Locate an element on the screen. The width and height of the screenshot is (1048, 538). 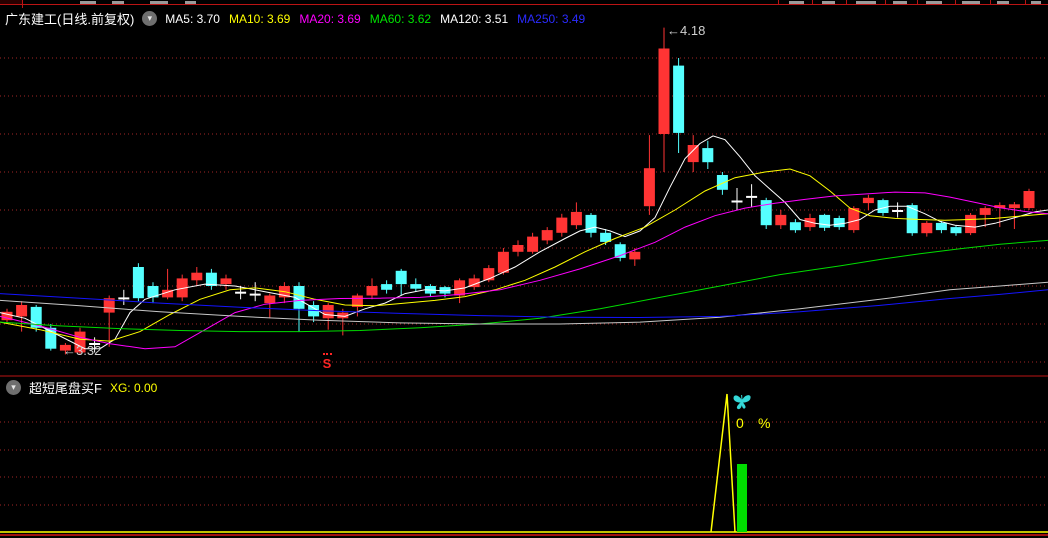
signal-bar is located at coordinates (742, 498).